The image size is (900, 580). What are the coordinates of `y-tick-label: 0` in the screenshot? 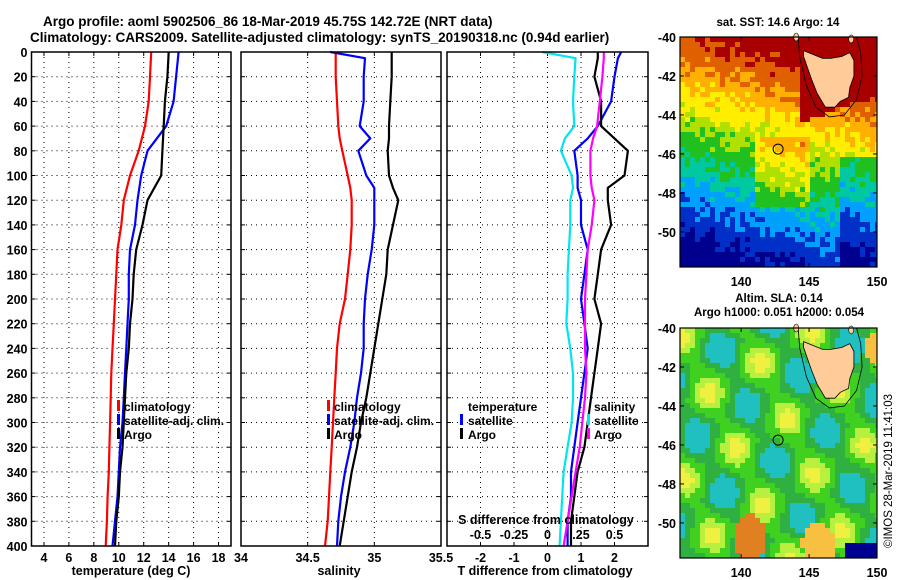 It's located at (24, 53).